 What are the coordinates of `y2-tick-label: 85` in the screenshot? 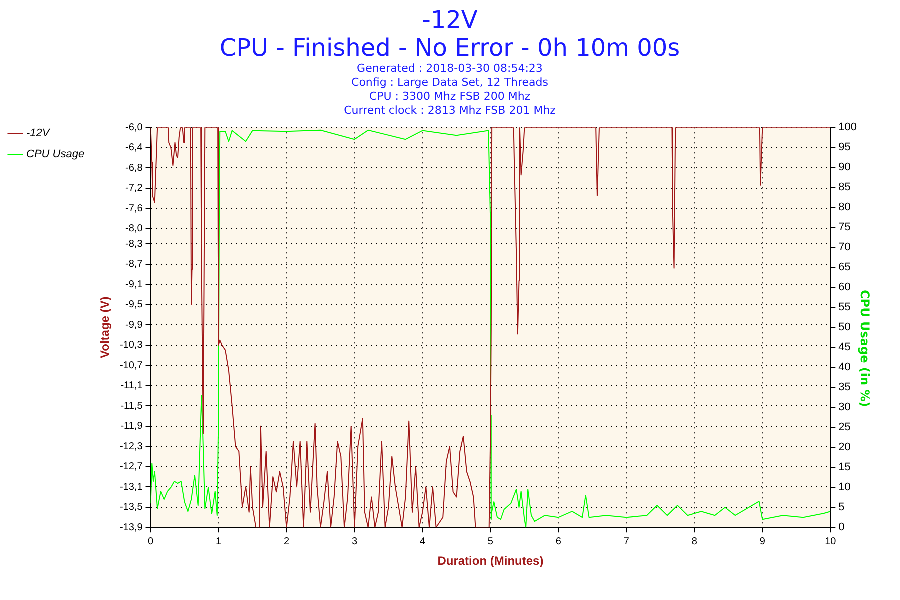 It's located at (844, 188).